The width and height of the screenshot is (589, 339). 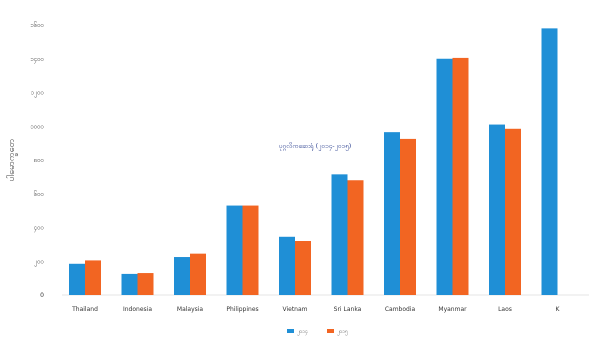 I want to click on bar-cambodia-s1, so click(x=392, y=213).